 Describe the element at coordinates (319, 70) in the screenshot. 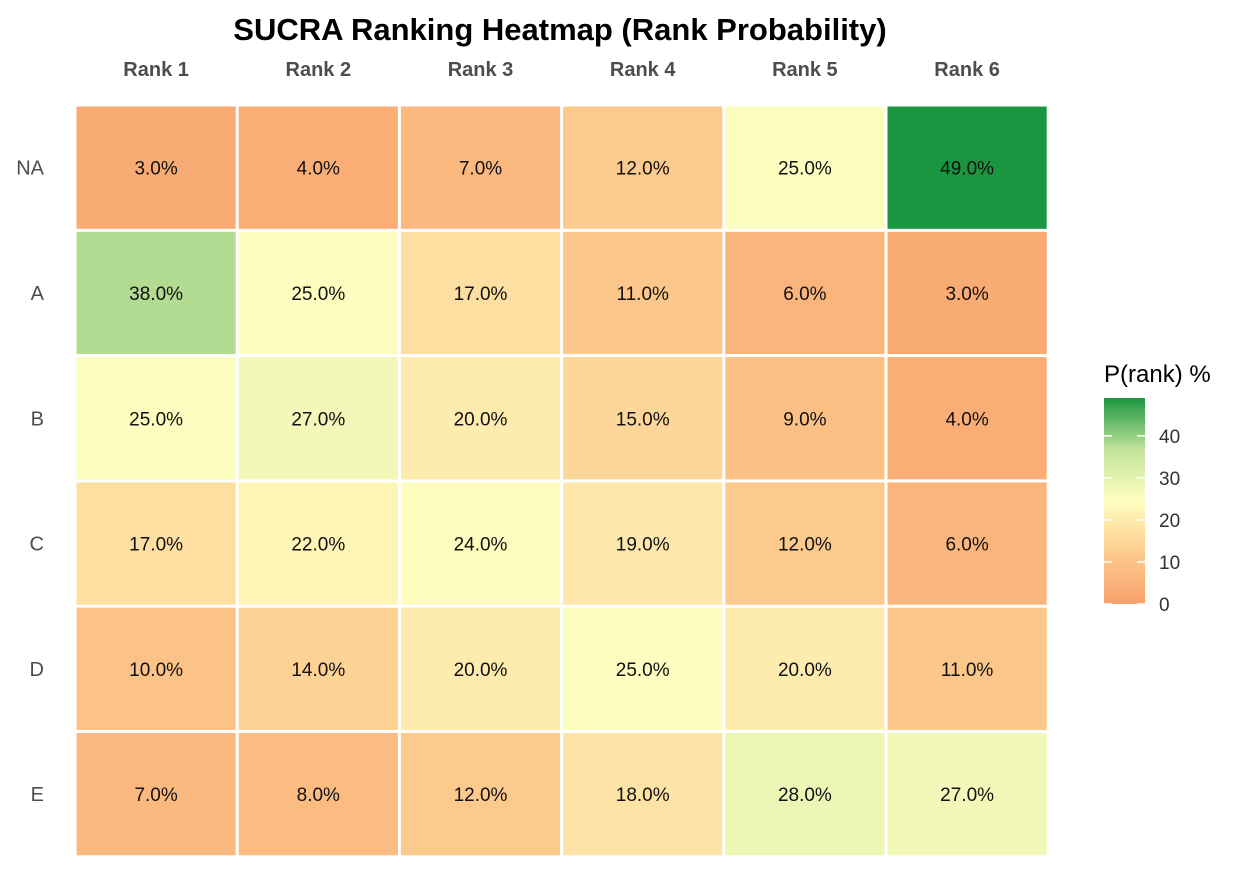

I see `column-label: Rank 2` at that location.